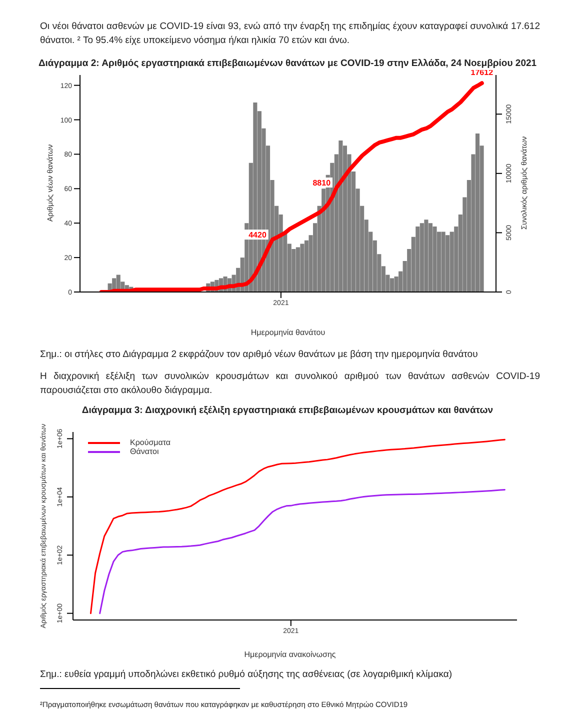  What do you see at coordinates (287, 63) in the screenshot?
I see `chart-title: Διάγραμμα 2: Αριθμός εργαστηριακά επιβεβαιωμένων θανάτων με COVID-19 στην Ελλάδα, 24 Νοεμβρίου 2021` at bounding box center [287, 63].